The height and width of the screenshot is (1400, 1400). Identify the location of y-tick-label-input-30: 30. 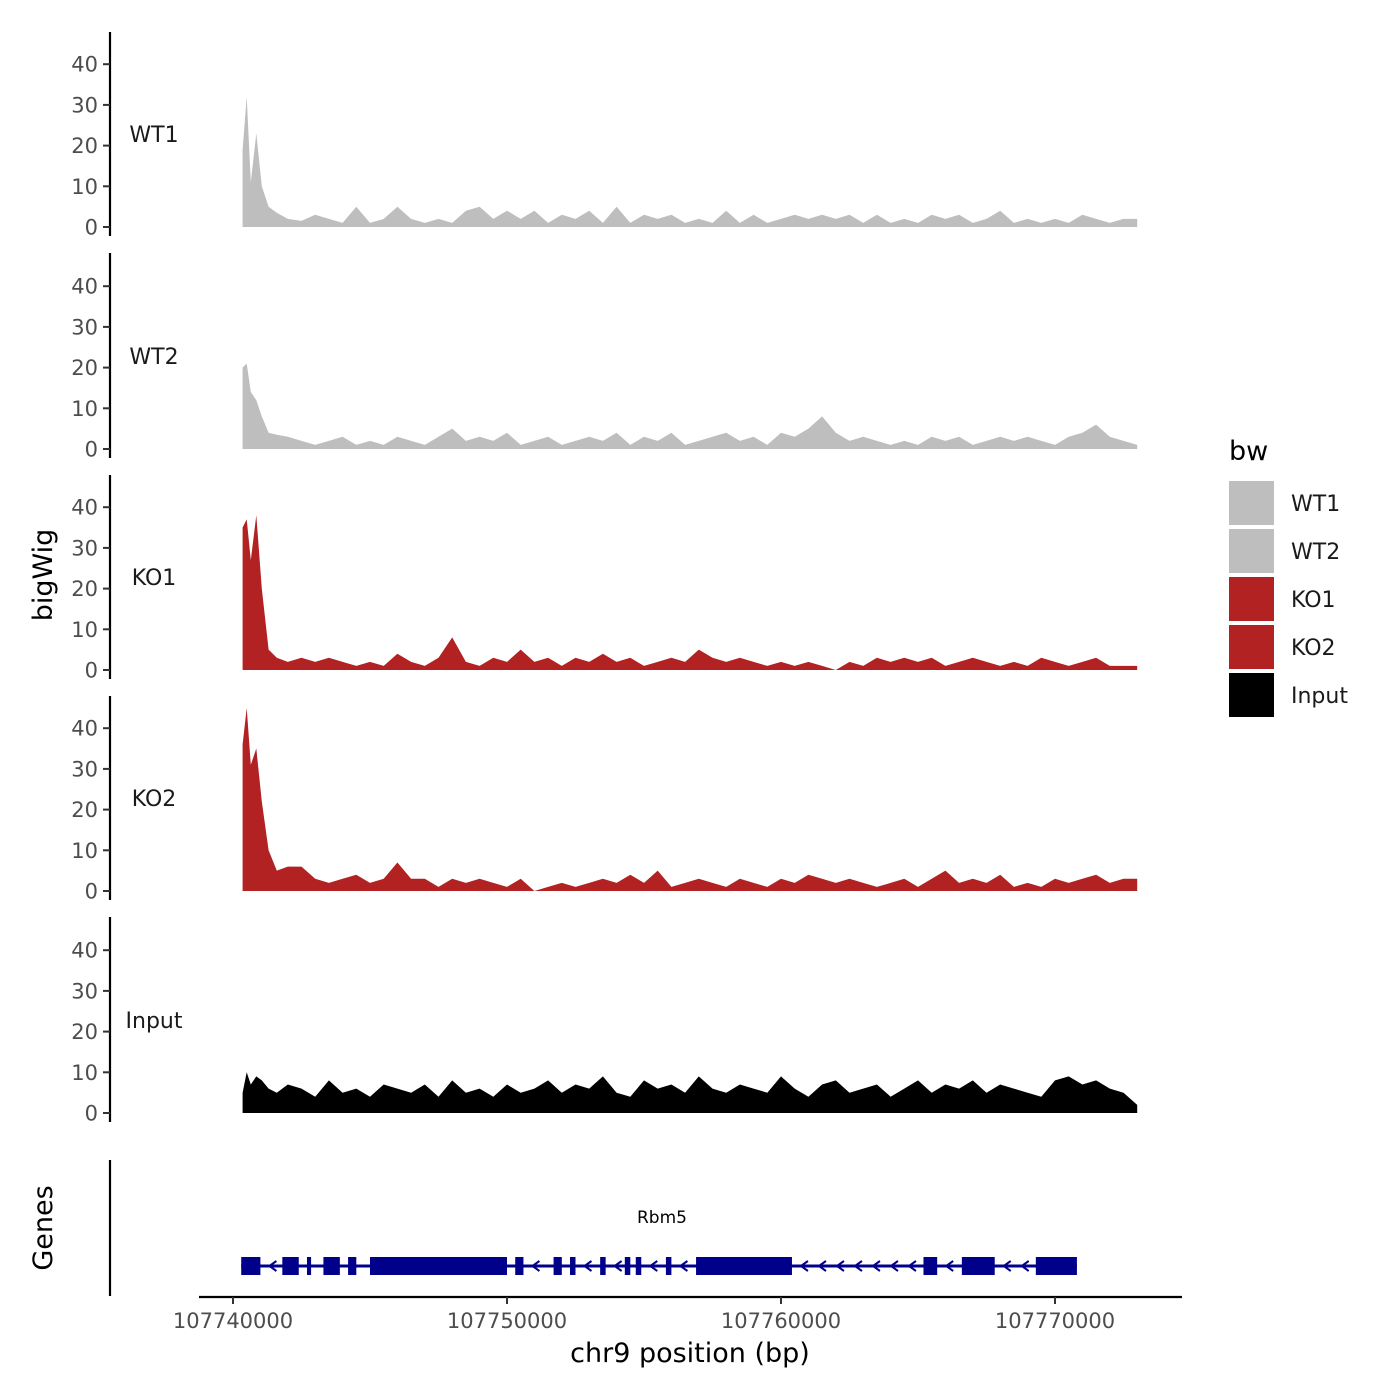
(84, 991).